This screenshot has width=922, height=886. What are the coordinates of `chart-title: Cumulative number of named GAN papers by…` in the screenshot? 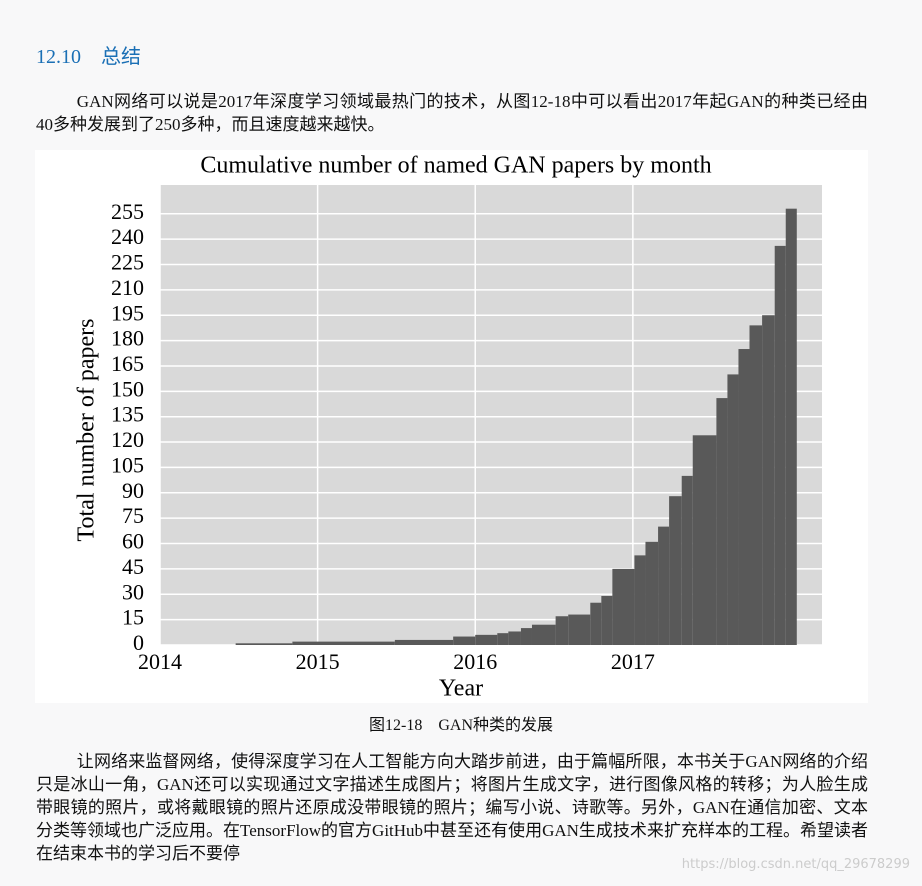 It's located at (455, 166).